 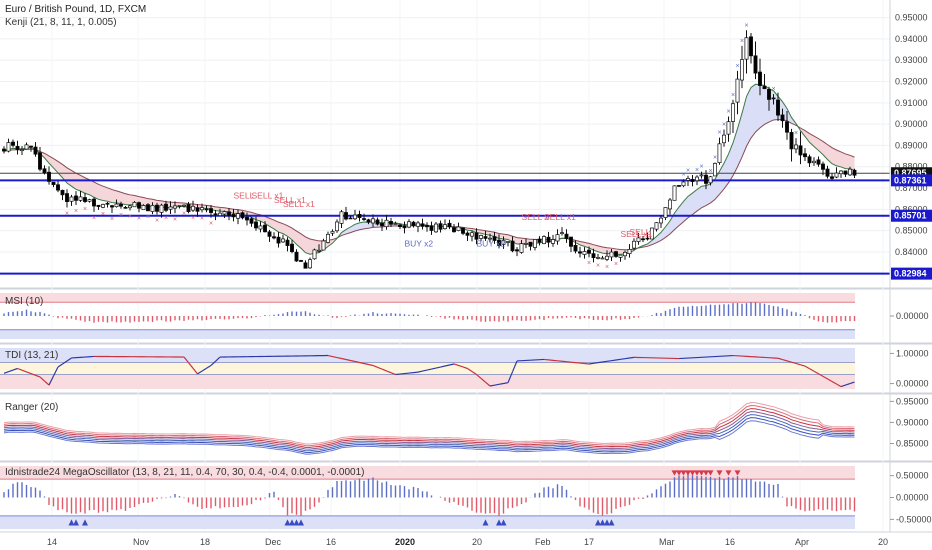 What do you see at coordinates (912, 476) in the screenshot?
I see `y-tick-label: 0.50000` at bounding box center [912, 476].